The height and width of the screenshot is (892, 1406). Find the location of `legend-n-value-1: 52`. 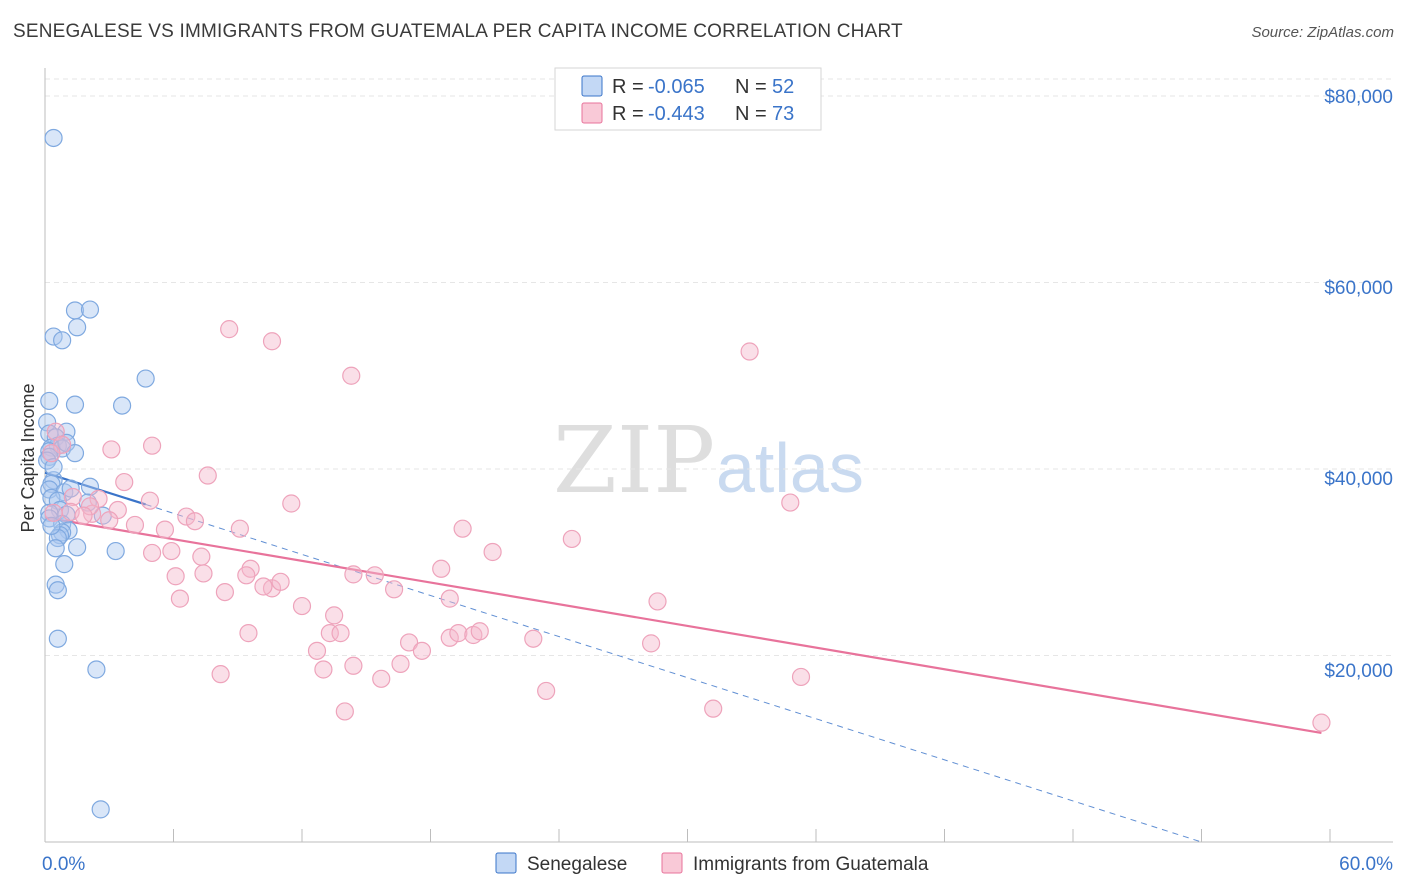

legend-n-value-1: 52 is located at coordinates (783, 87).